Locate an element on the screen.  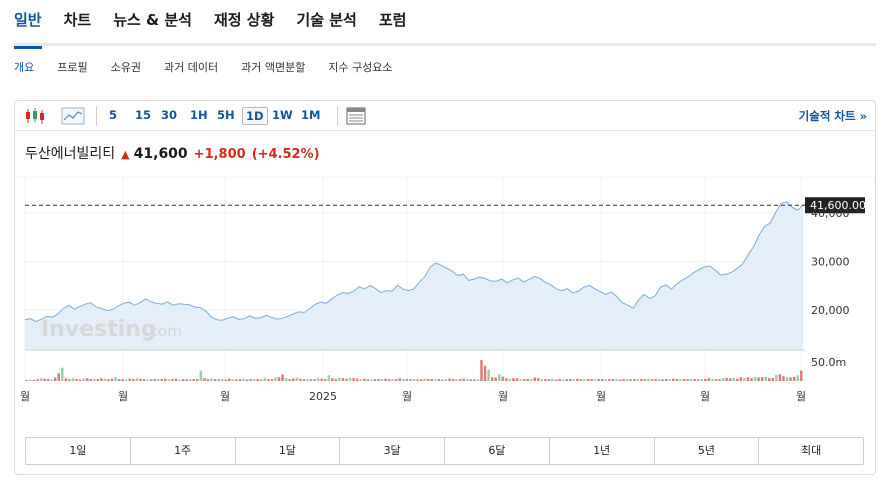
watermark-main: Investing is located at coordinates (99, 329).